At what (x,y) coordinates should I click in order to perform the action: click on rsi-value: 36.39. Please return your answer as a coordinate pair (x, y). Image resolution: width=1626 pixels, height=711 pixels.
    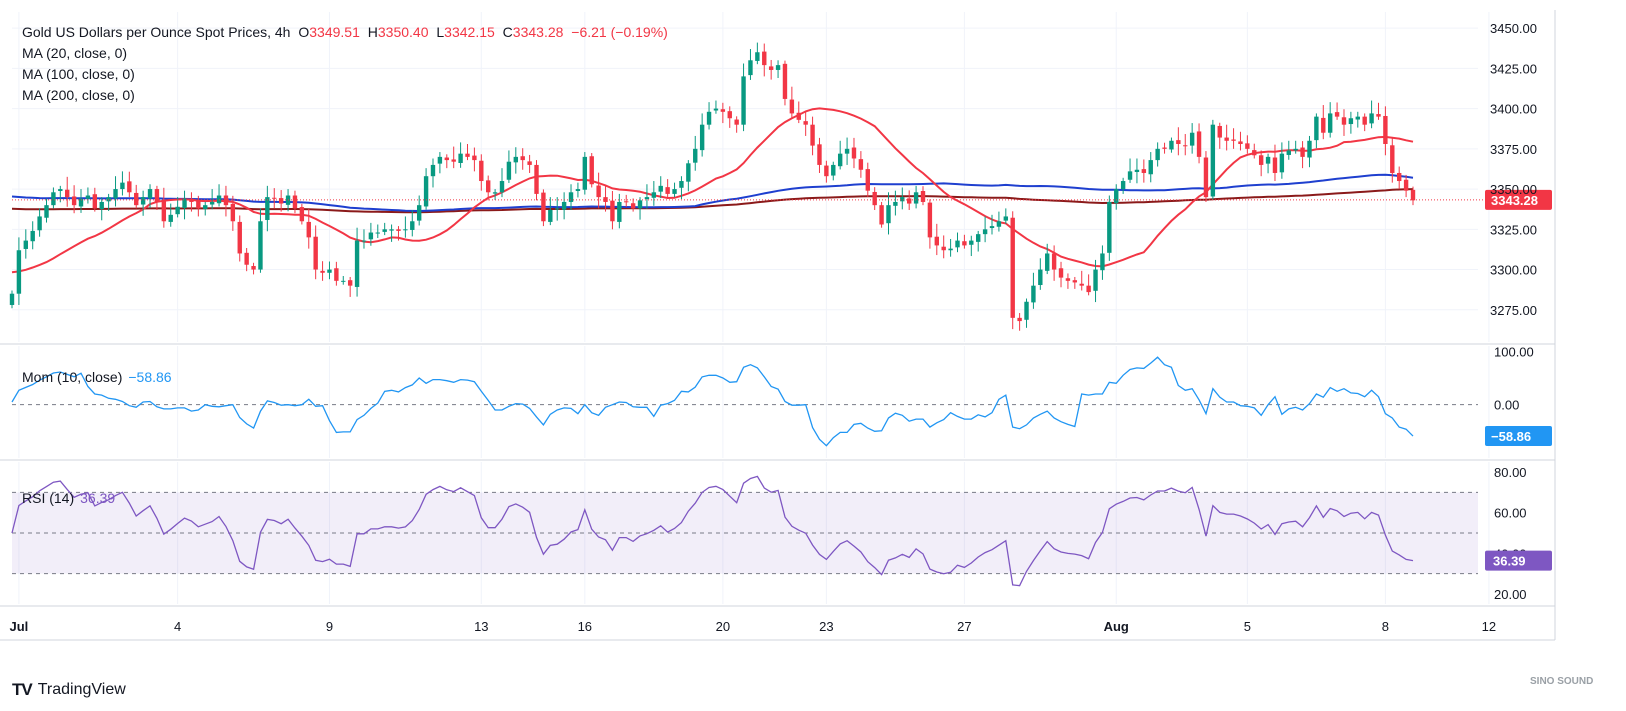
    Looking at the image, I should click on (98, 498).